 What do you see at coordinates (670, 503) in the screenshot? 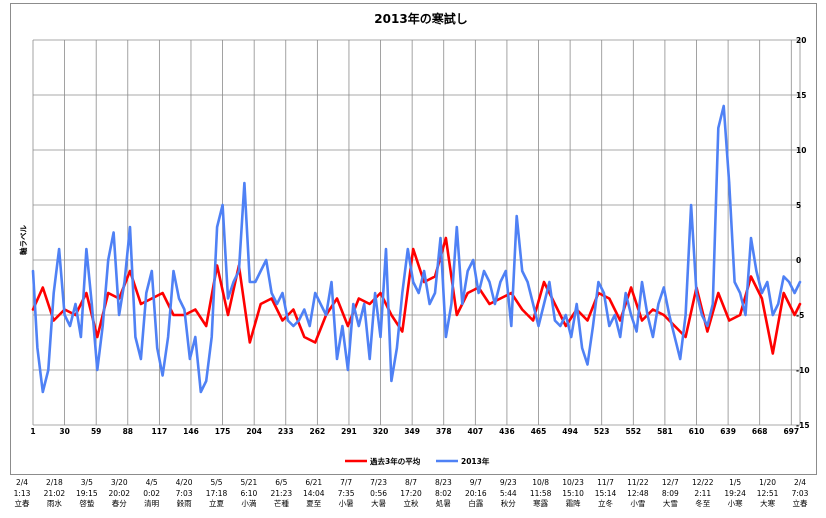
I see `solar-term-name: 大雪` at bounding box center [670, 503].